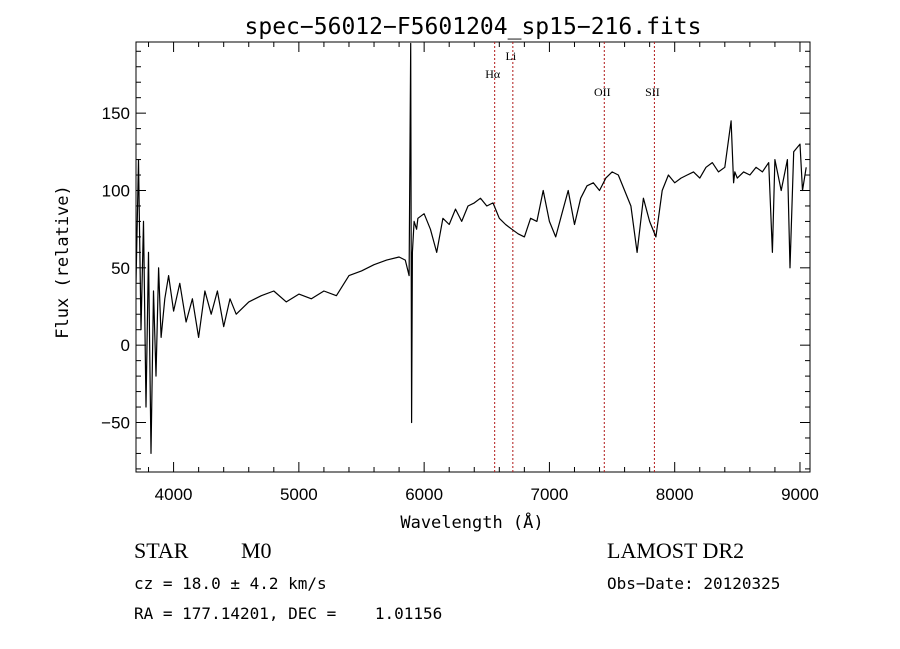 The height and width of the screenshot is (649, 900). I want to click on y-tick-label: 150, so click(116, 113).